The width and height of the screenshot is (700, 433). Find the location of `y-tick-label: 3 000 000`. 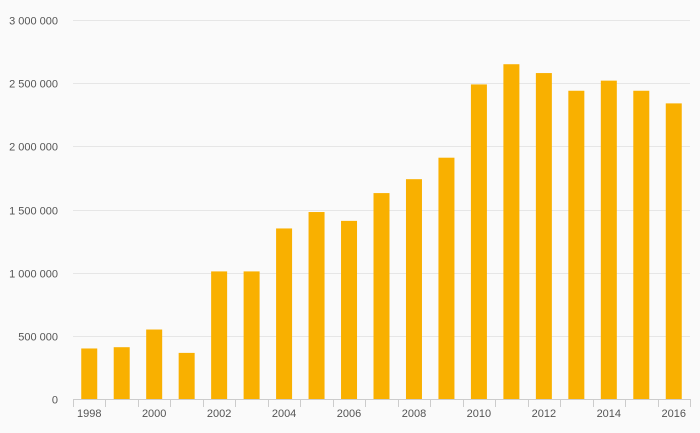

y-tick-label: 3 000 000 is located at coordinates (33, 22).